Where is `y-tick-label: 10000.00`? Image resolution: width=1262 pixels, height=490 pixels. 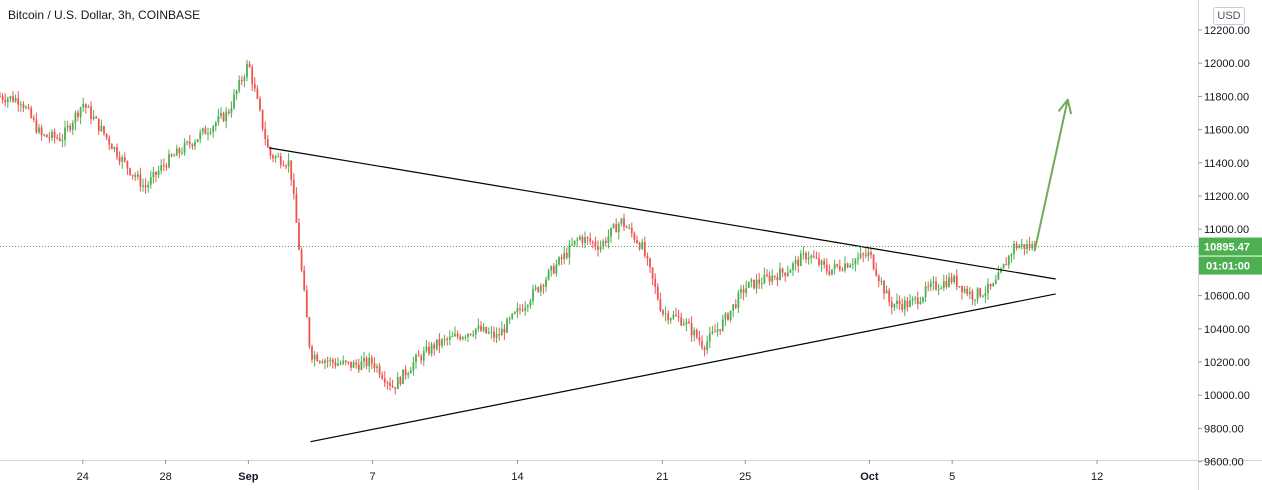
y-tick-label: 10000.00 is located at coordinates (1227, 396).